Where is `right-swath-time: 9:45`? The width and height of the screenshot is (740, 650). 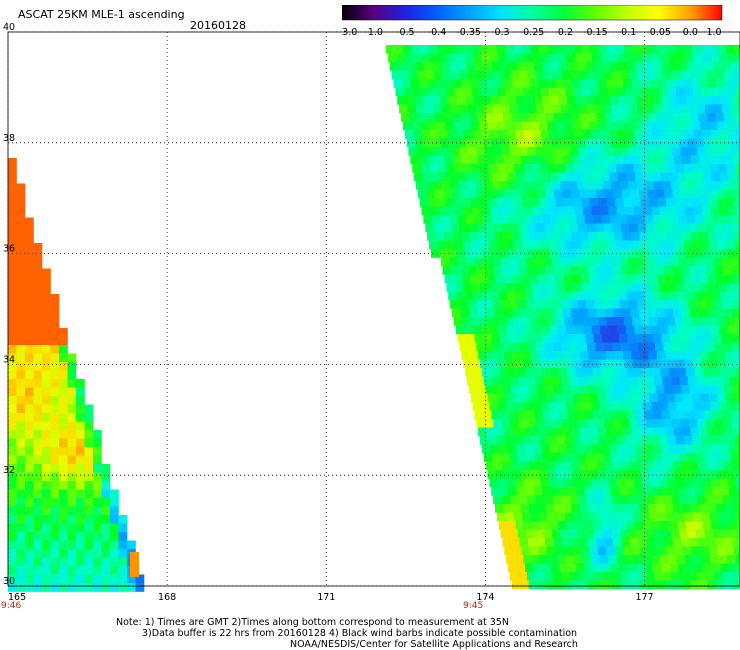 right-swath-time: 9:45 is located at coordinates (473, 606).